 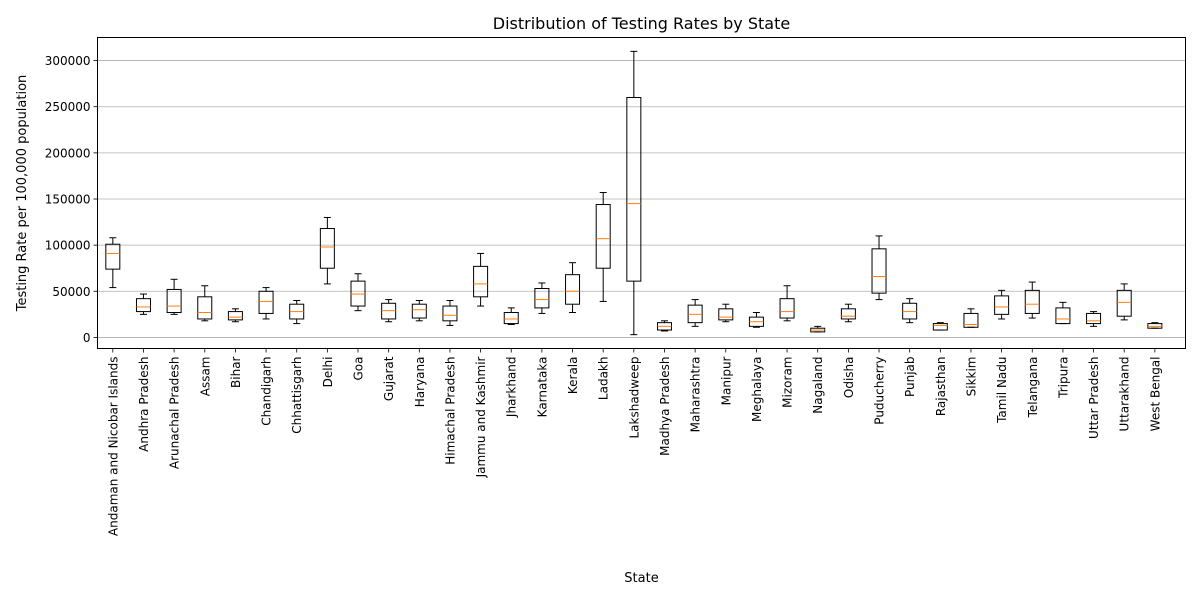 What do you see at coordinates (1125, 394) in the screenshot?
I see `x-tick-label: Uttarakhand` at bounding box center [1125, 394].